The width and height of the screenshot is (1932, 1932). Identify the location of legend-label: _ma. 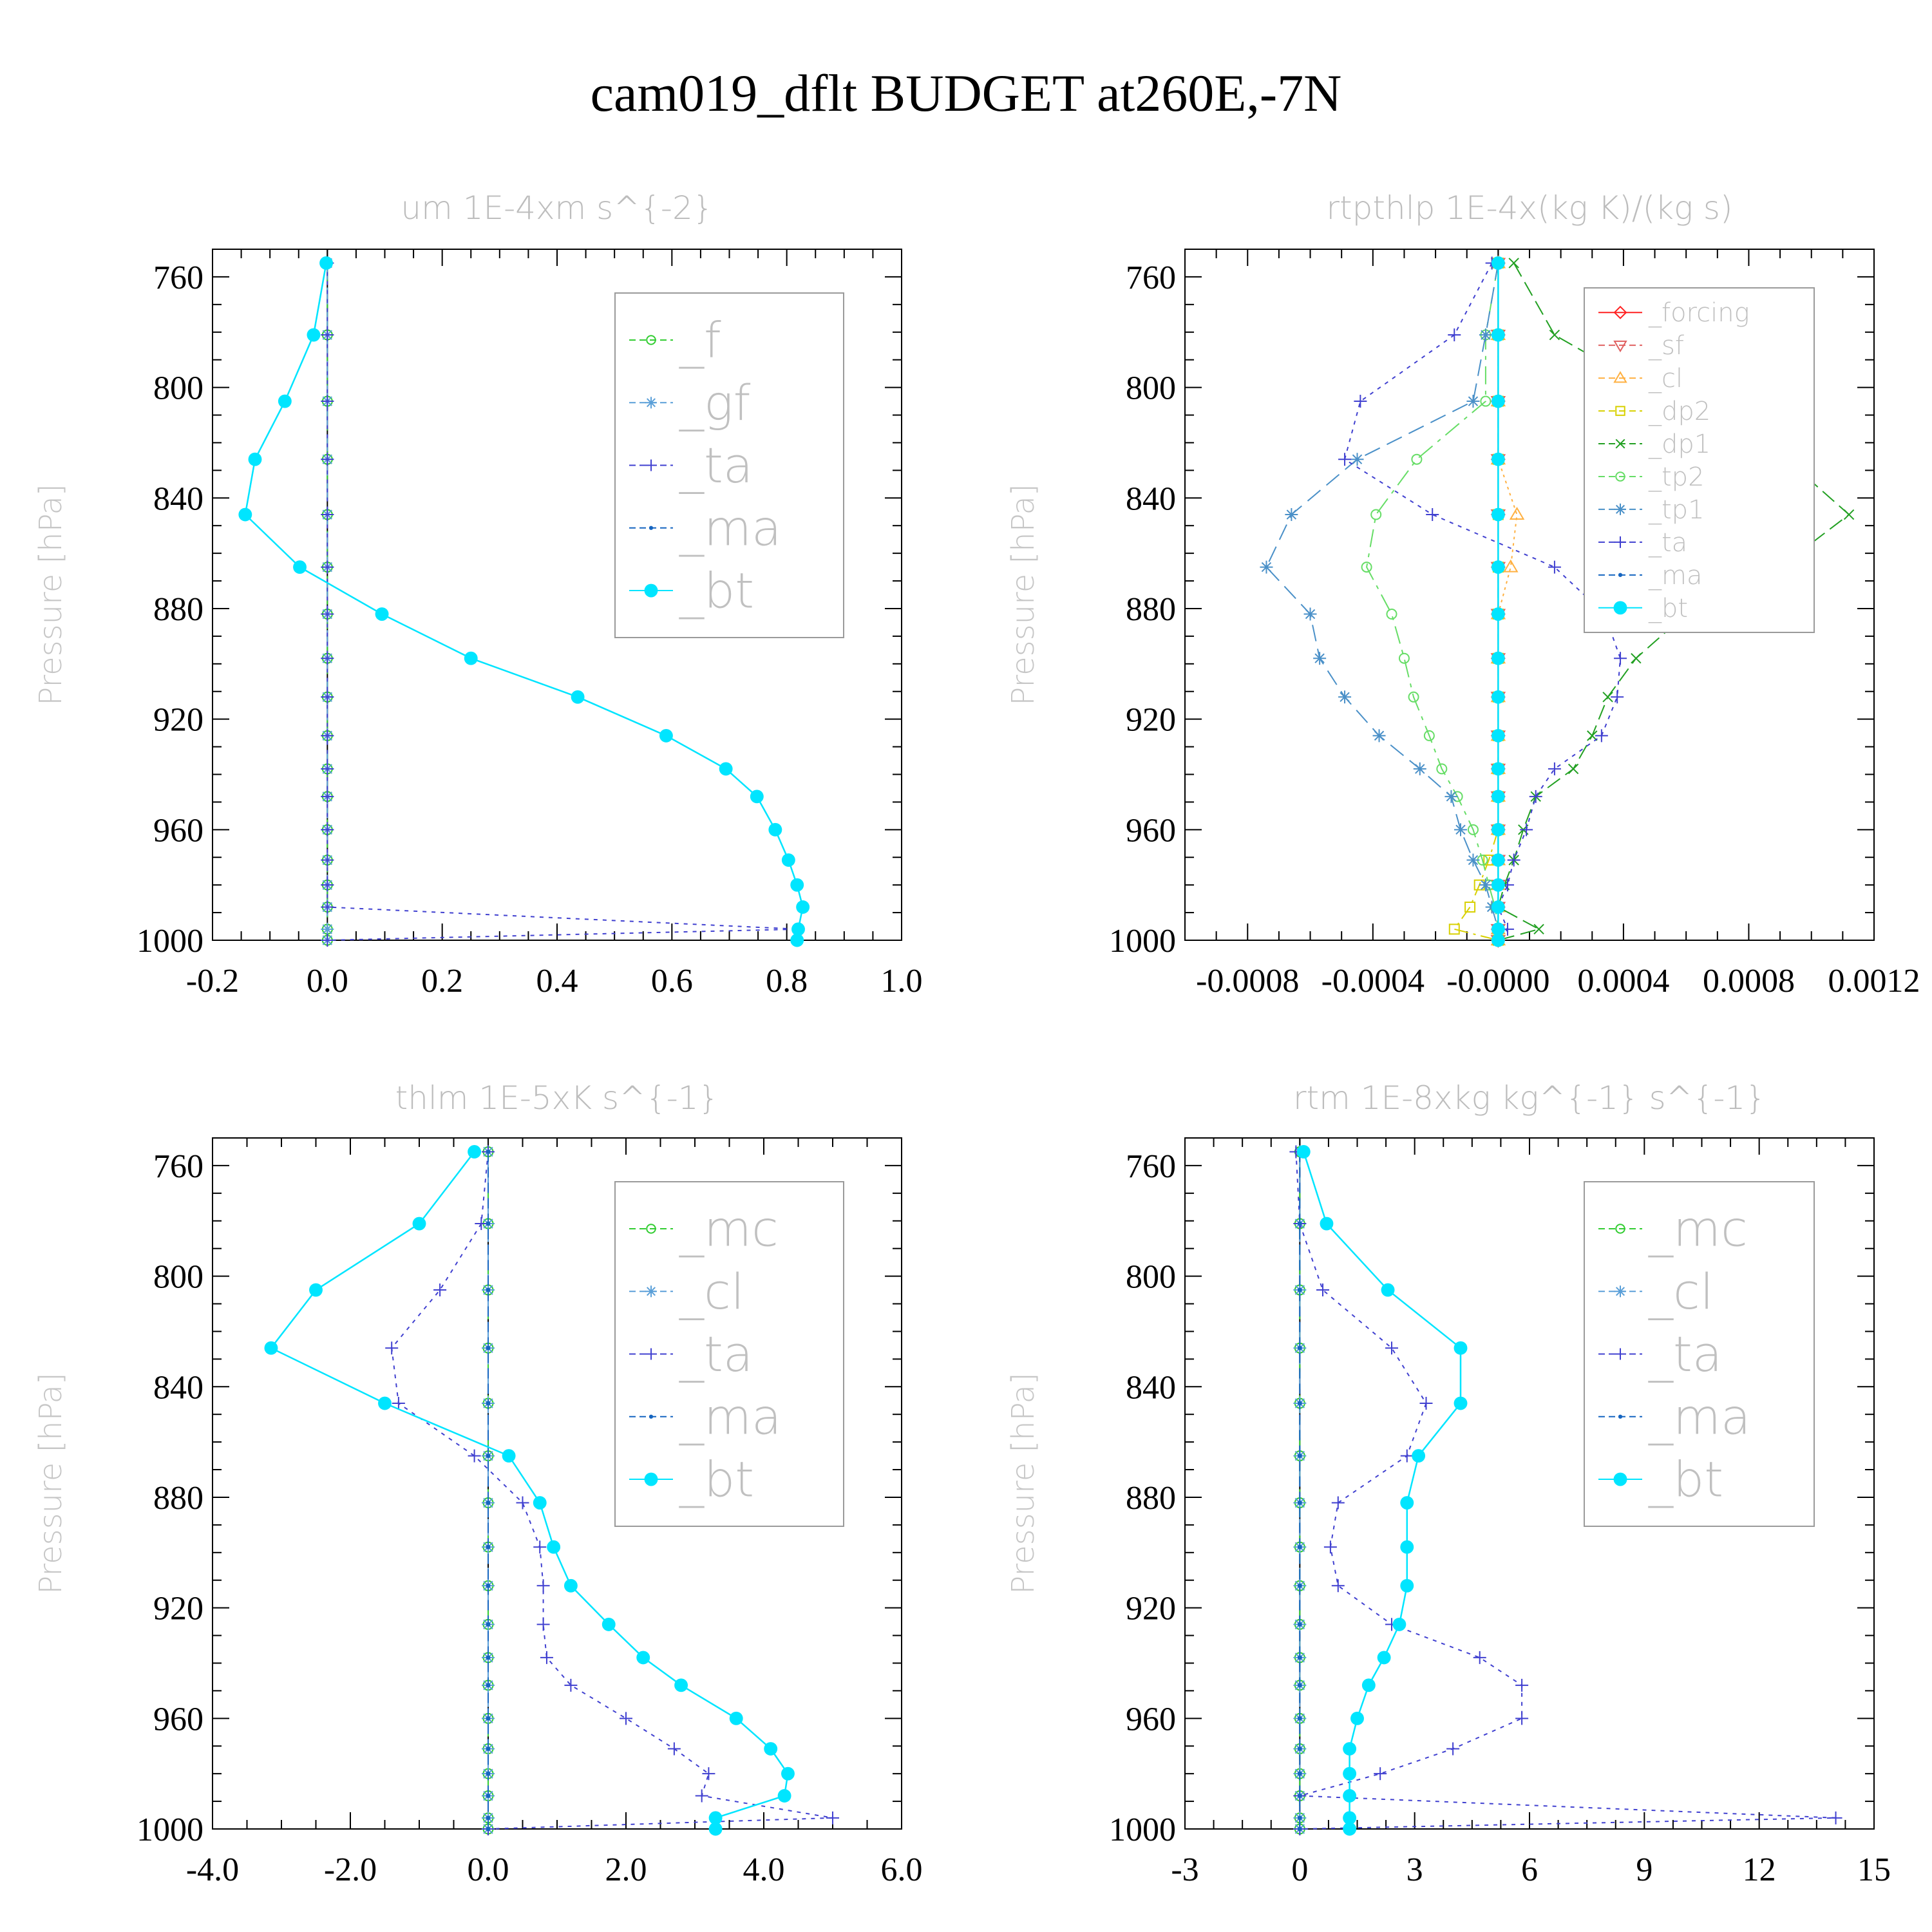
(1700, 1416).